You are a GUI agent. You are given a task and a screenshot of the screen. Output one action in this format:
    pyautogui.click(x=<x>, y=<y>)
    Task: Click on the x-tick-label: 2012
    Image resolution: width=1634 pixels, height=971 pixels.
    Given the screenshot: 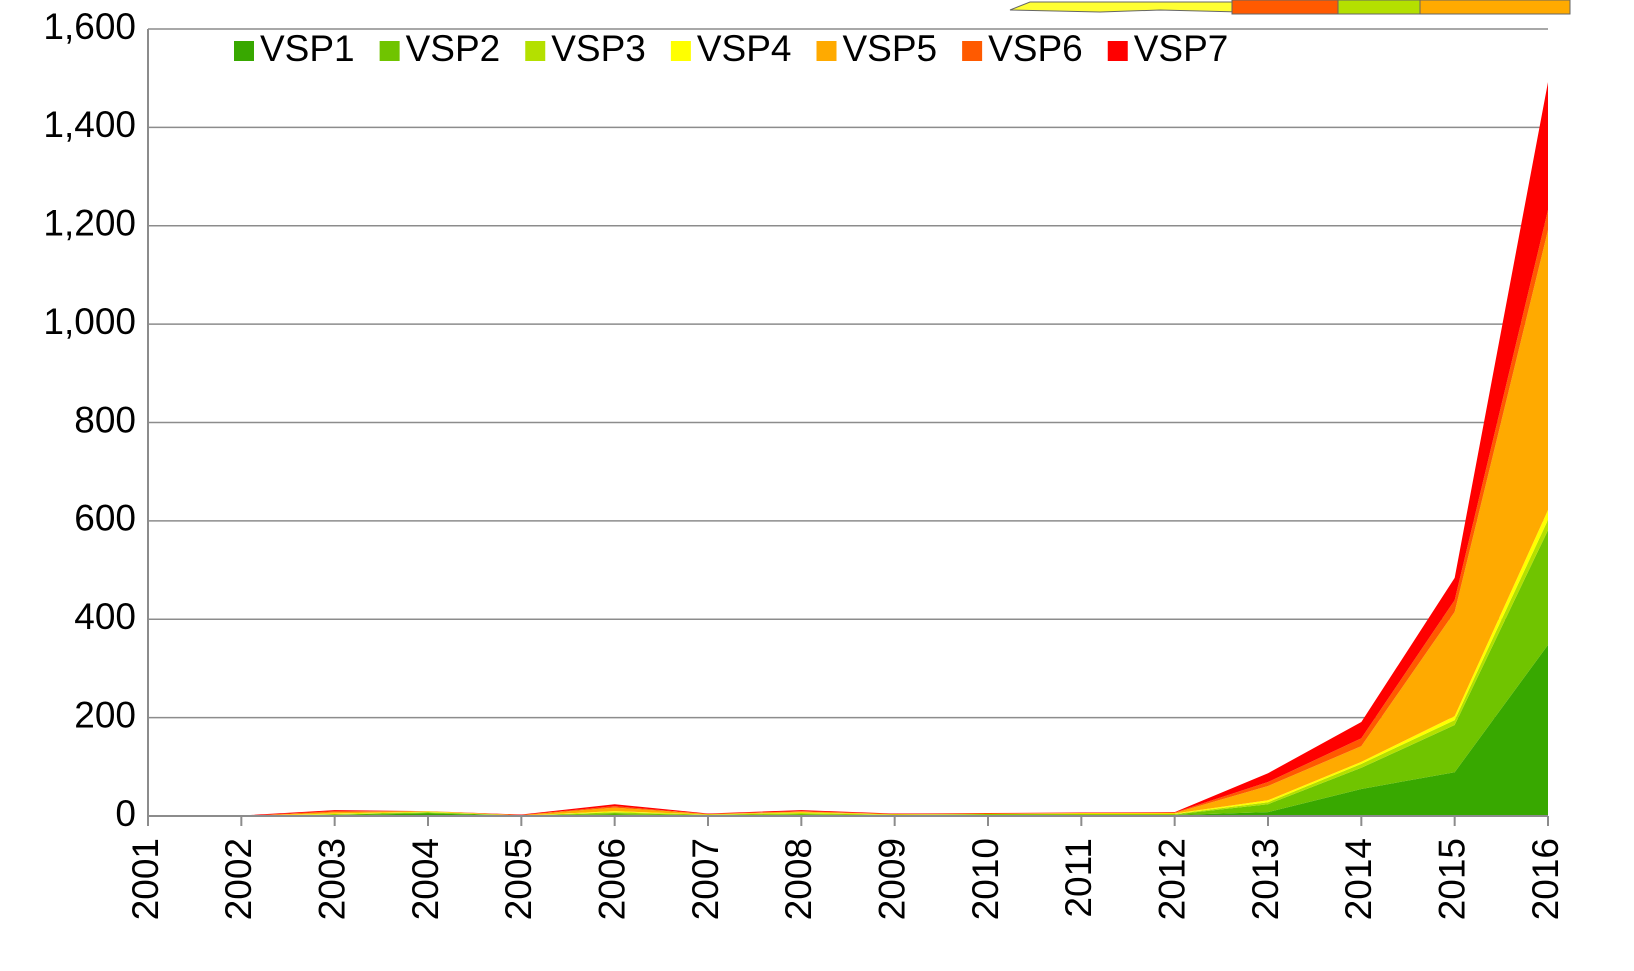 What is the action you would take?
    pyautogui.click(x=1171, y=879)
    